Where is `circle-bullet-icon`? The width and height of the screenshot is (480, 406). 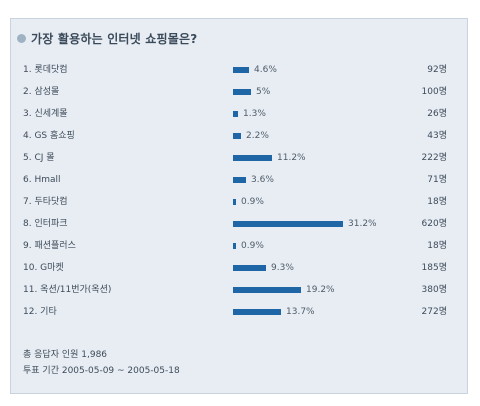
circle-bullet-icon is located at coordinates (21, 38).